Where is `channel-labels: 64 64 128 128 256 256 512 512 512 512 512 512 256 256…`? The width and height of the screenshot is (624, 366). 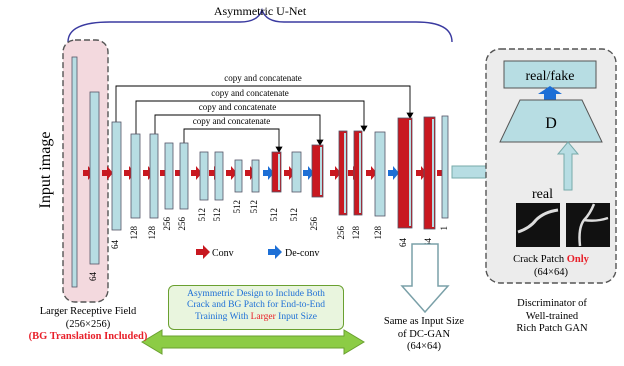
channel-labels: 64 64 128 128 256 256 512 512 512 512 512 512 256 256… is located at coordinates (268, 240).